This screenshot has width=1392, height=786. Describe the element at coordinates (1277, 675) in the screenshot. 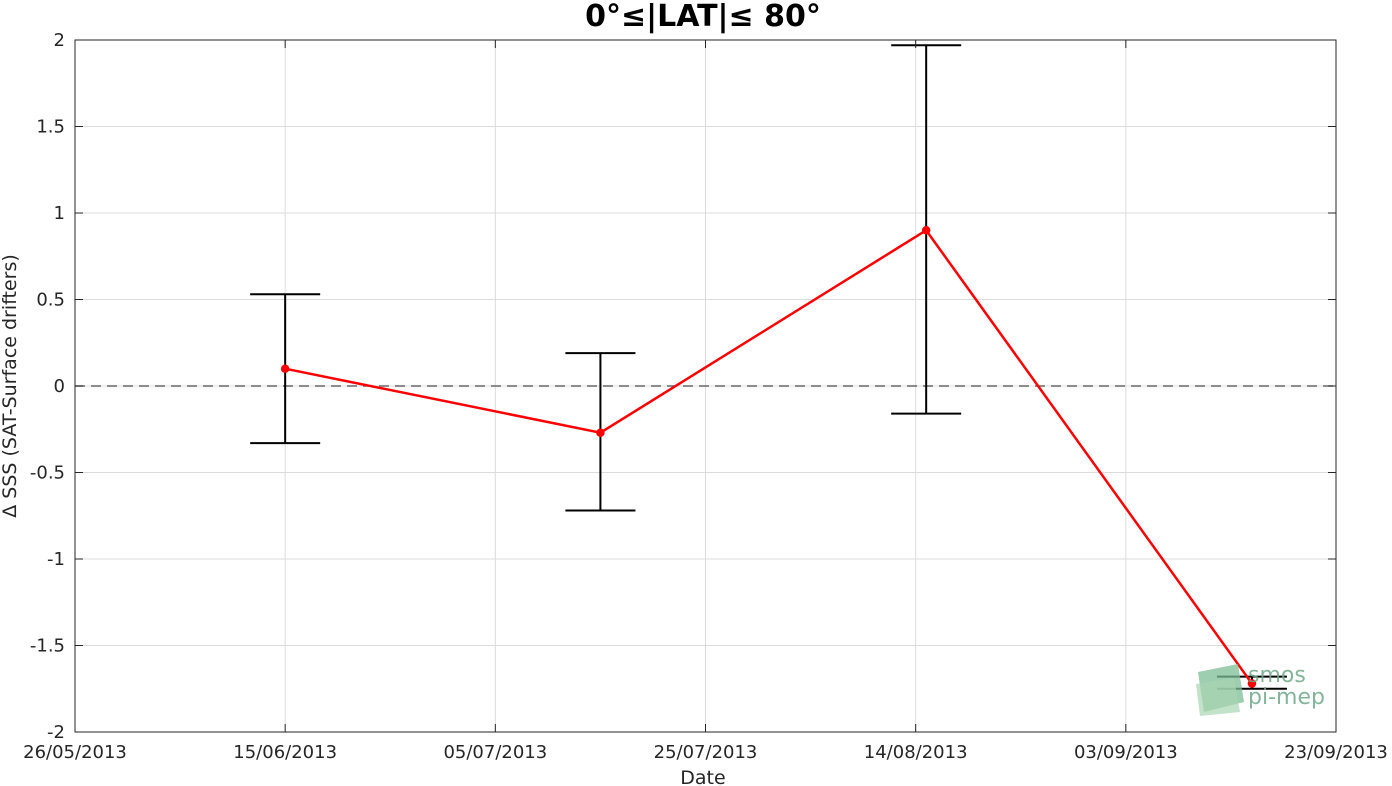

I see `logo-line1: smos` at that location.